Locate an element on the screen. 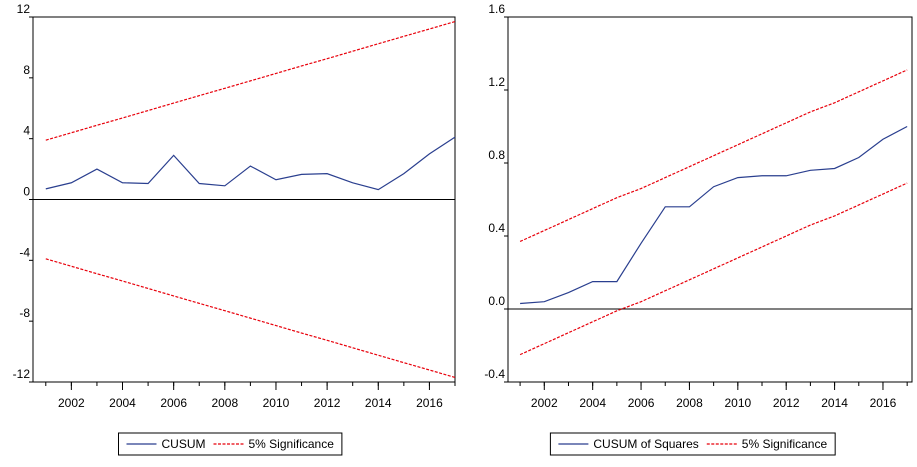 The height and width of the screenshot is (467, 917). y-tick-label: 4 is located at coordinates (26, 131).